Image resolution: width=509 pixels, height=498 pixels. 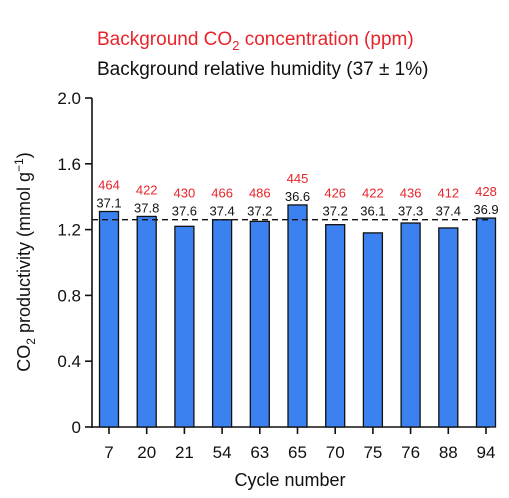 What do you see at coordinates (298, 178) in the screenshot?
I see `co2-data-label: 445` at bounding box center [298, 178].